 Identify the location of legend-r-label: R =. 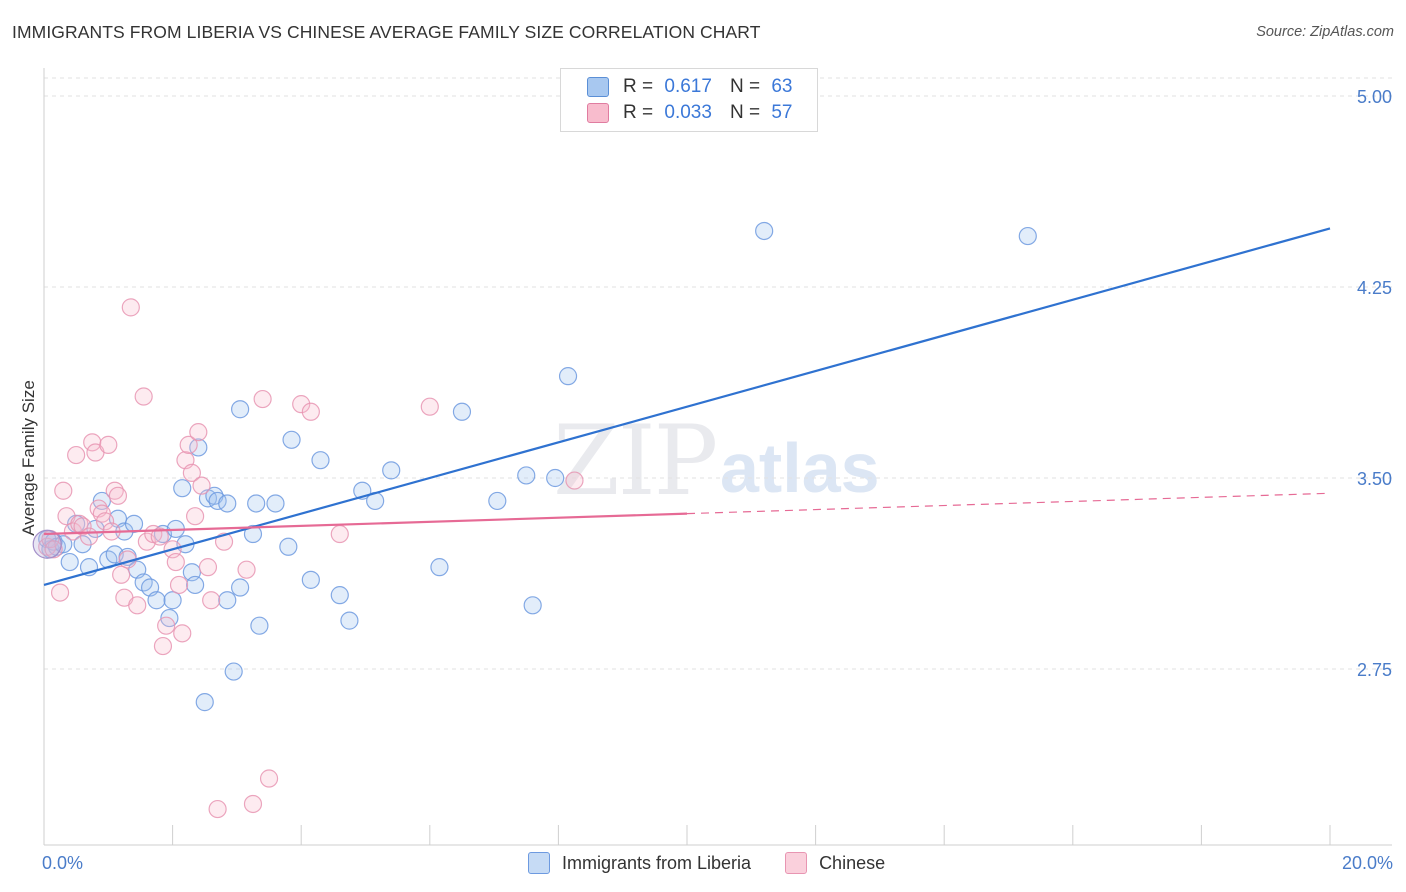
(638, 112).